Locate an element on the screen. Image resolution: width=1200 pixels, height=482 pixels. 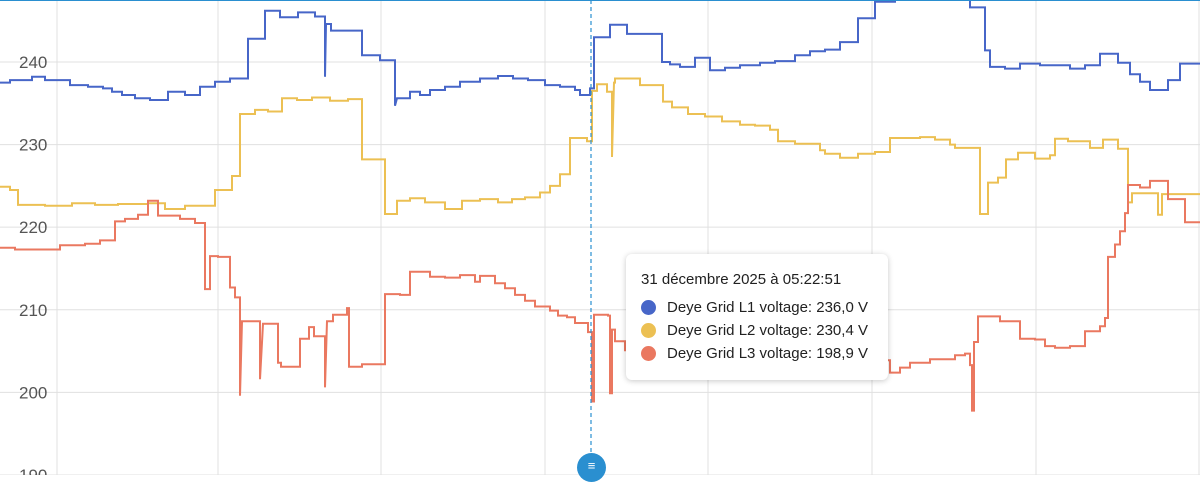
y-tick-label: 200 is located at coordinates (33, 392).